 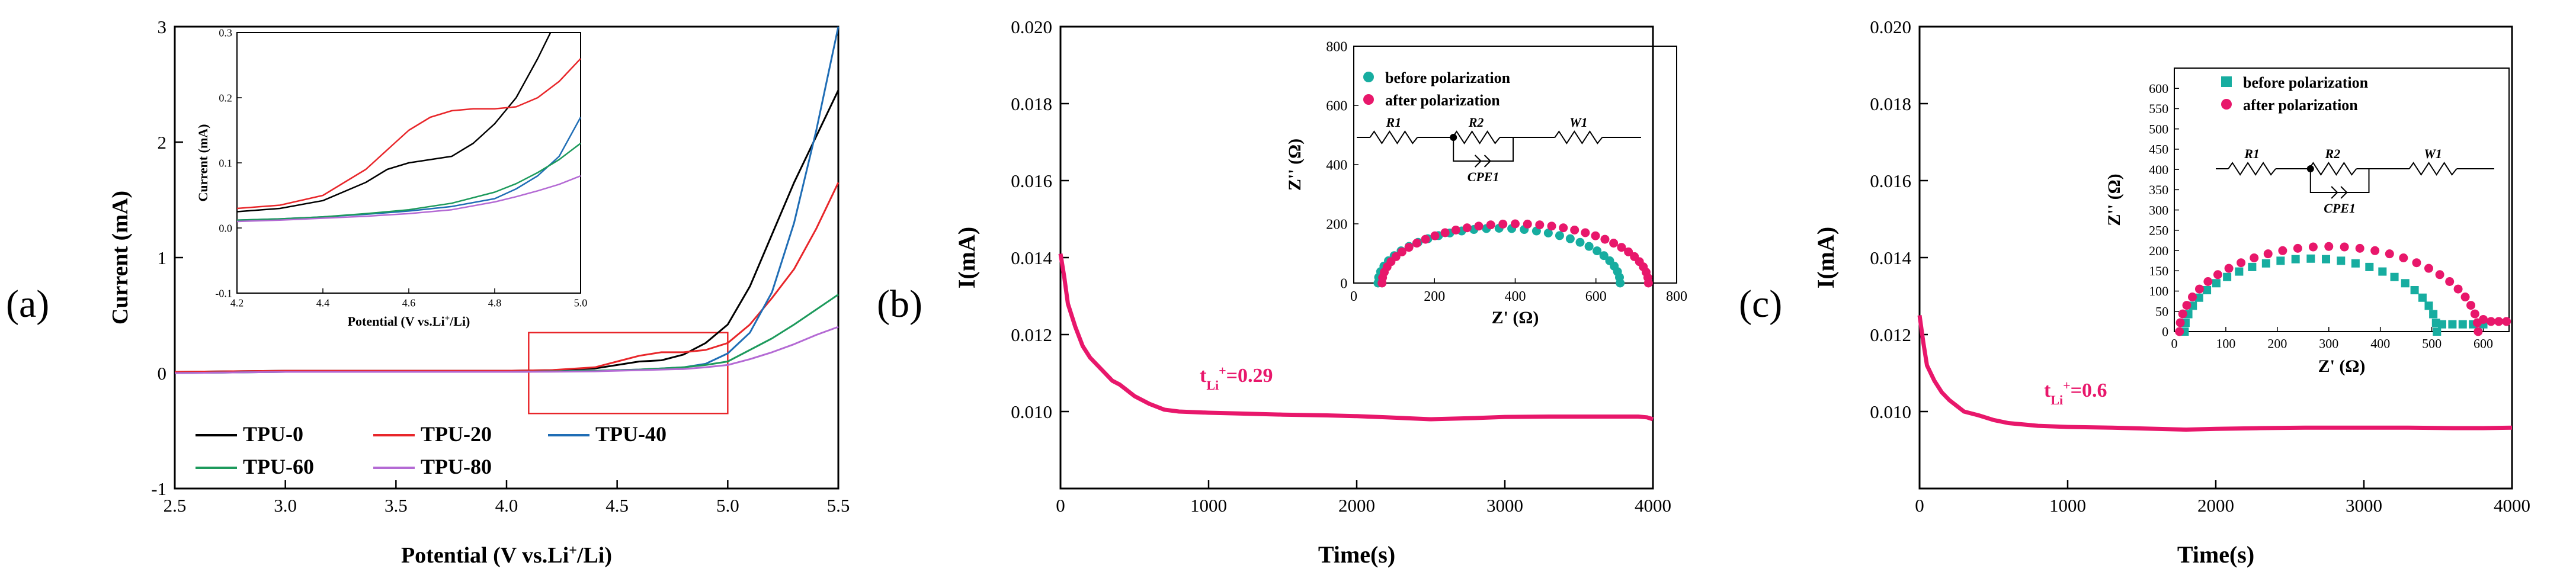 I want to click on warburg-w1-symbol, so click(x=2433, y=169).